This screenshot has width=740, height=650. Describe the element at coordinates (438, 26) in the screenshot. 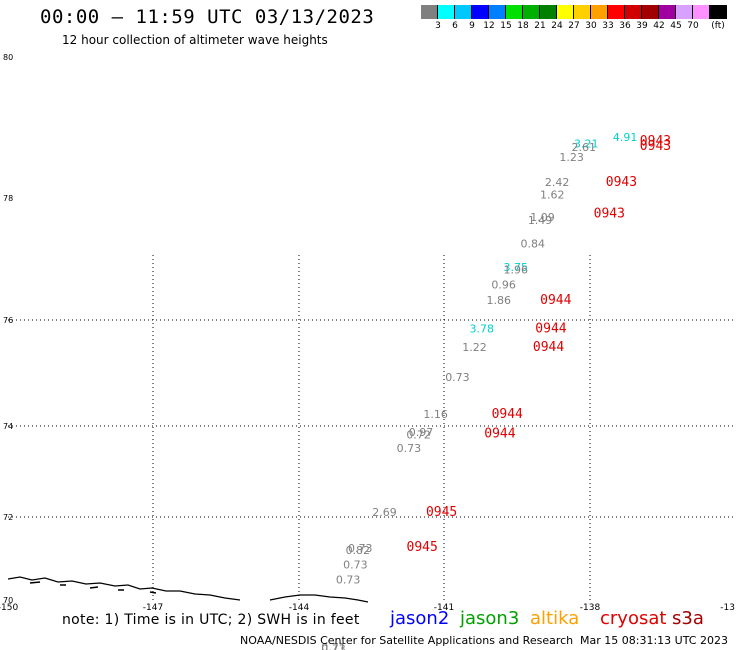

I see `legend-label: 3` at that location.